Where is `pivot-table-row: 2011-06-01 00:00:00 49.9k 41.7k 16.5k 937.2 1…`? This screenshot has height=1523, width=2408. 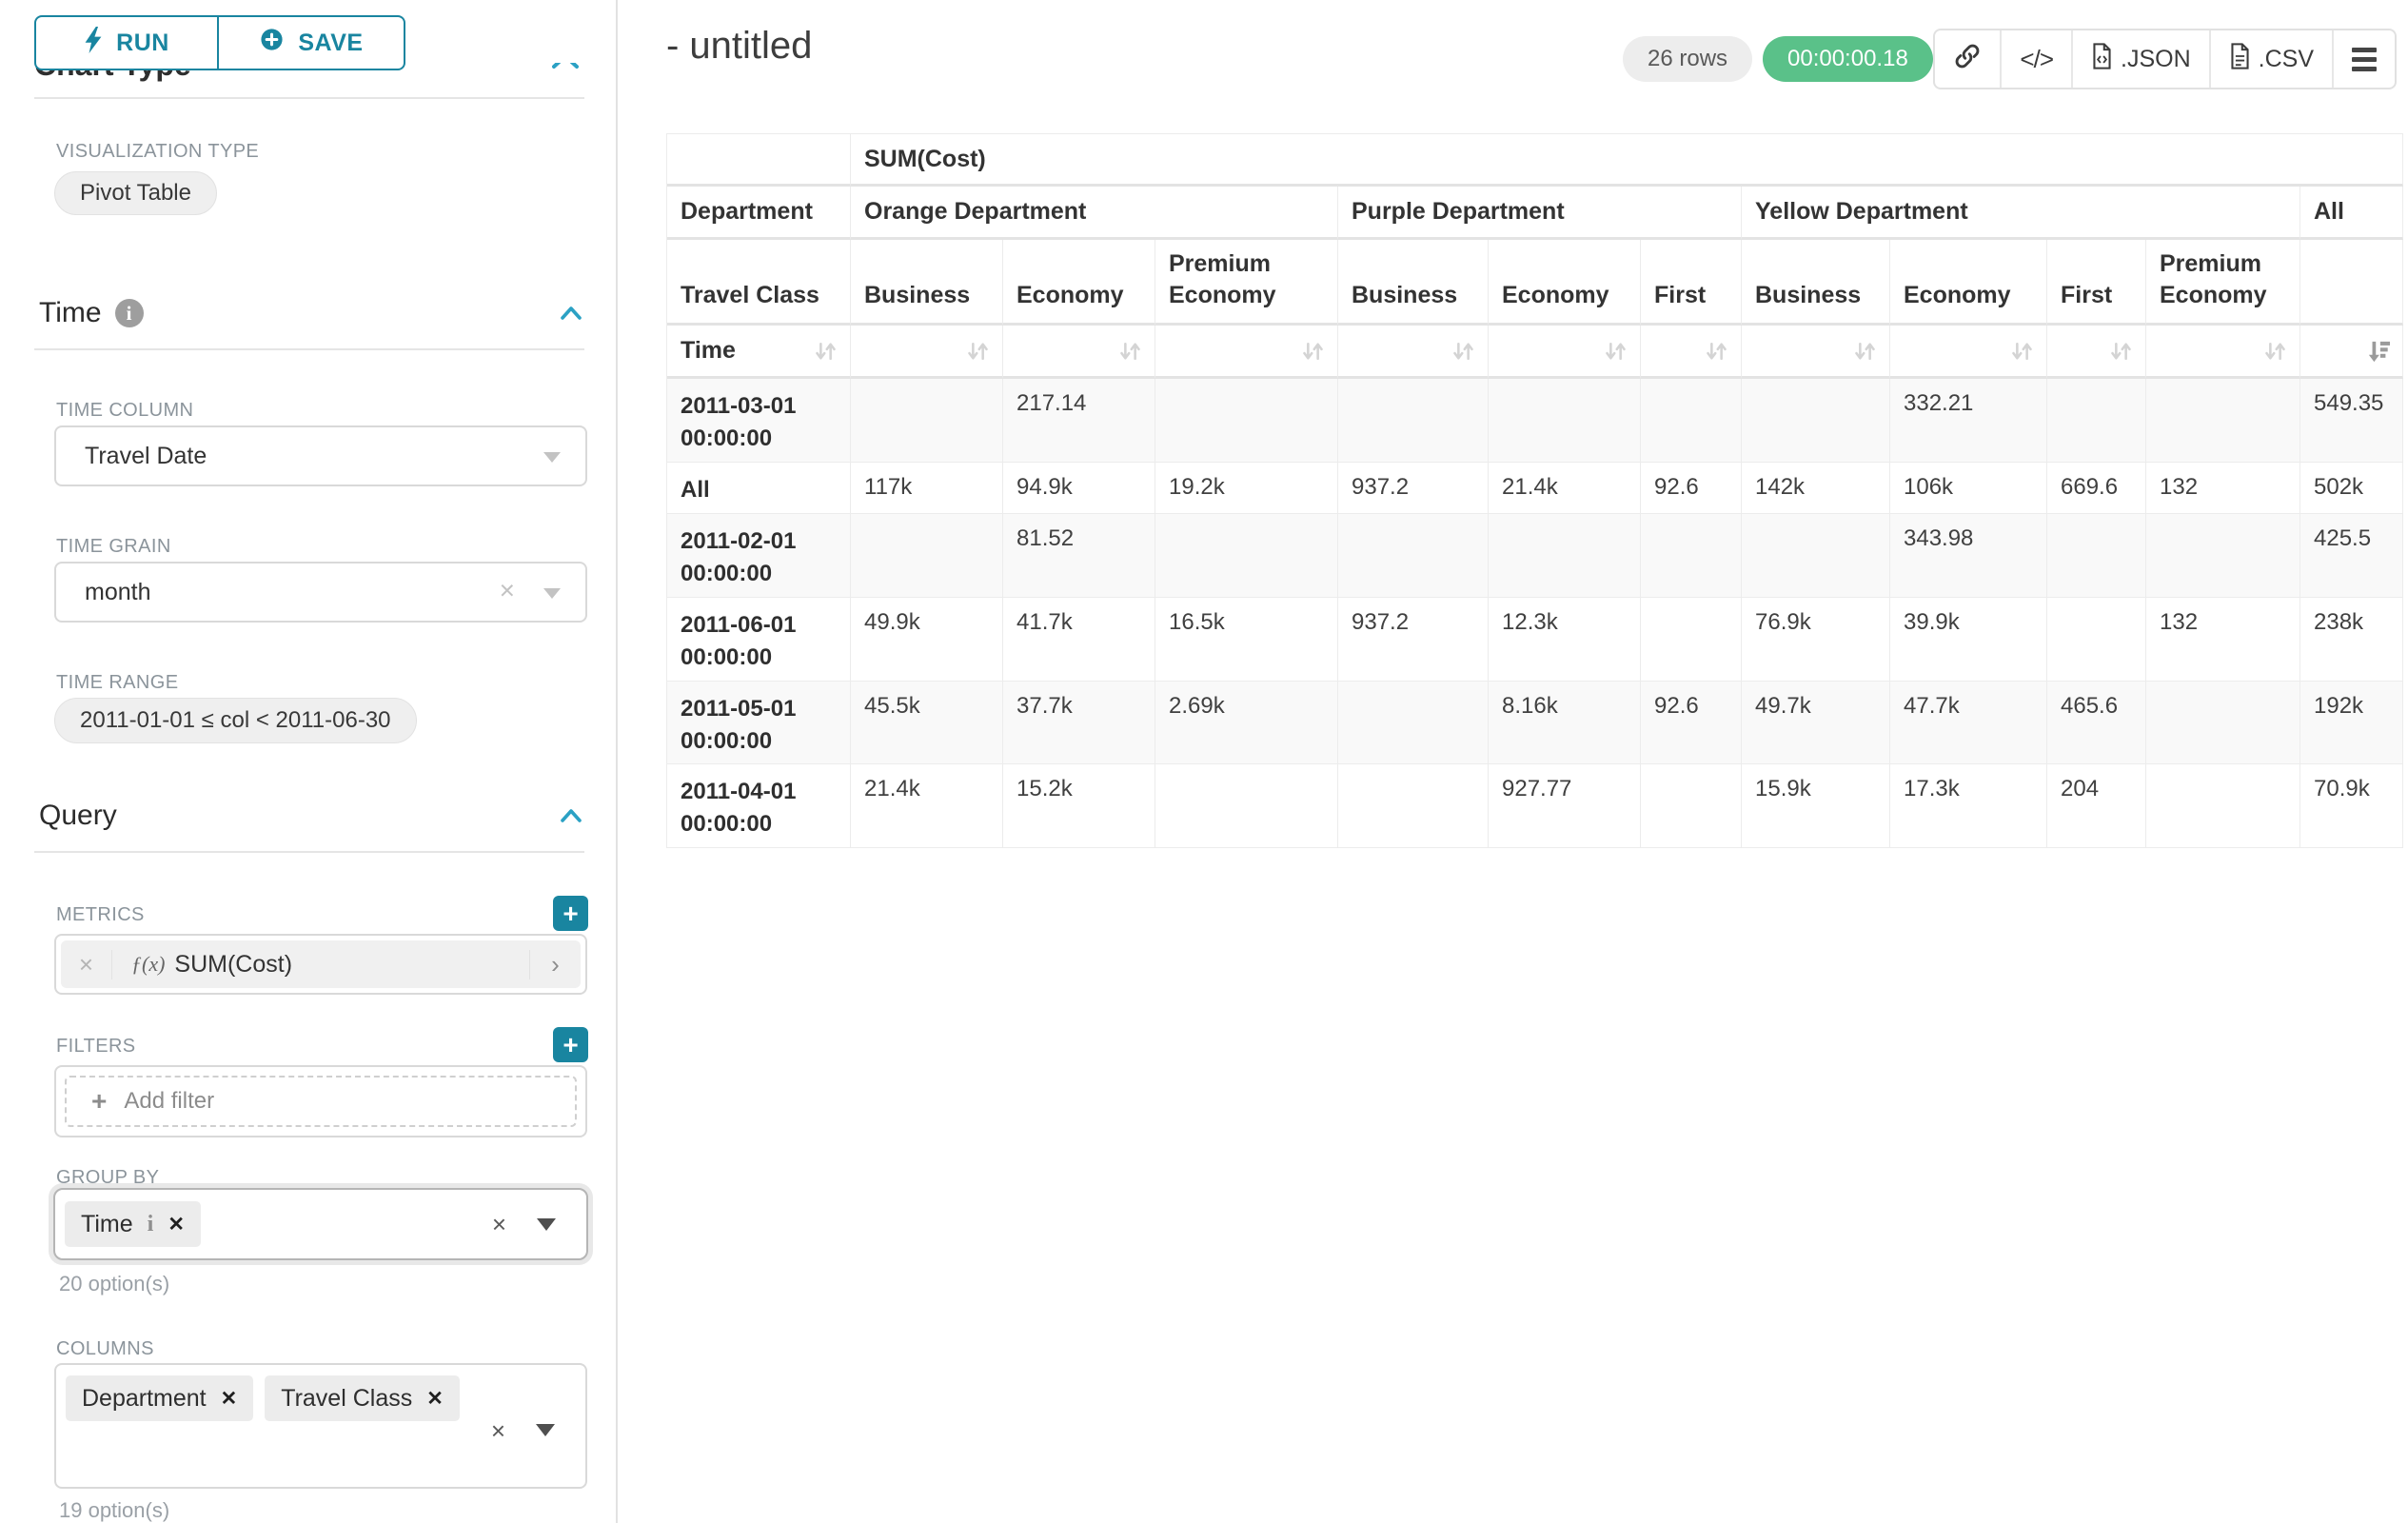
pivot-table-row: 2011-06-01 00:00:00 49.9k 41.7k 16.5k 937.2 1… is located at coordinates (1535, 640).